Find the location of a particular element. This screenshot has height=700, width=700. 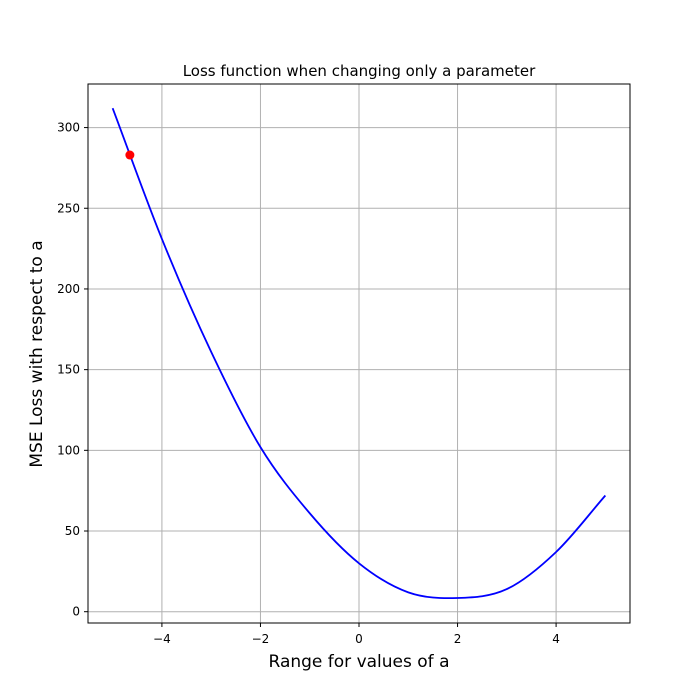

x-tick-label: −2 is located at coordinates (261, 639).